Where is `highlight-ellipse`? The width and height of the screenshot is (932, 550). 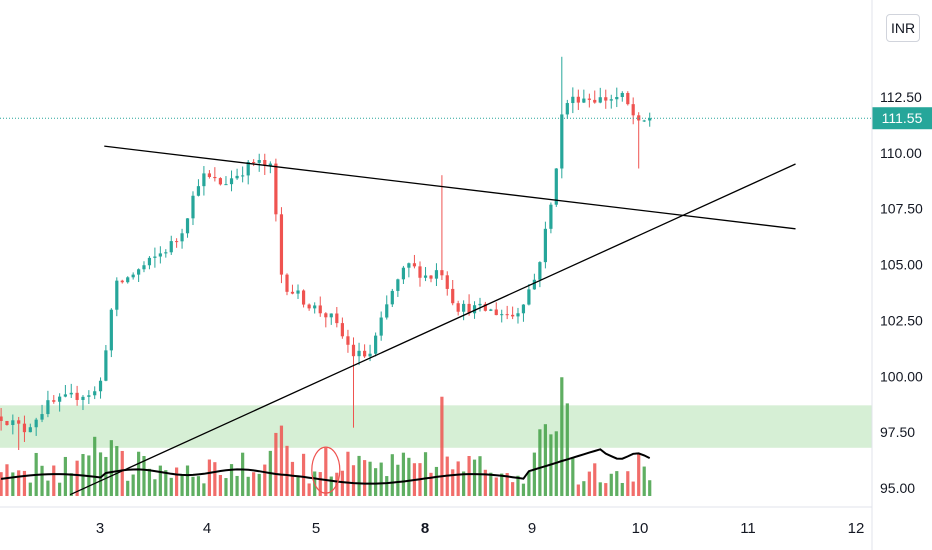
highlight-ellipse is located at coordinates (326, 470).